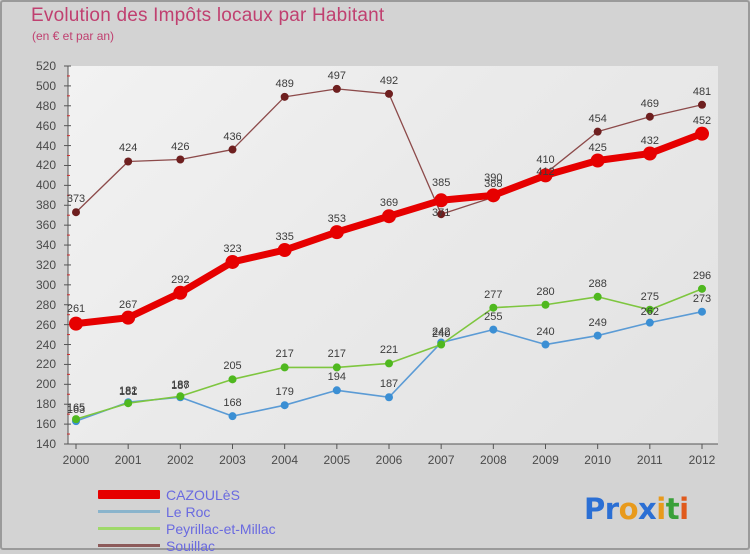 Image resolution: width=750 pixels, height=554 pixels. What do you see at coordinates (45, 225) in the screenshot?
I see `y-axis-tick-label: 360` at bounding box center [45, 225].